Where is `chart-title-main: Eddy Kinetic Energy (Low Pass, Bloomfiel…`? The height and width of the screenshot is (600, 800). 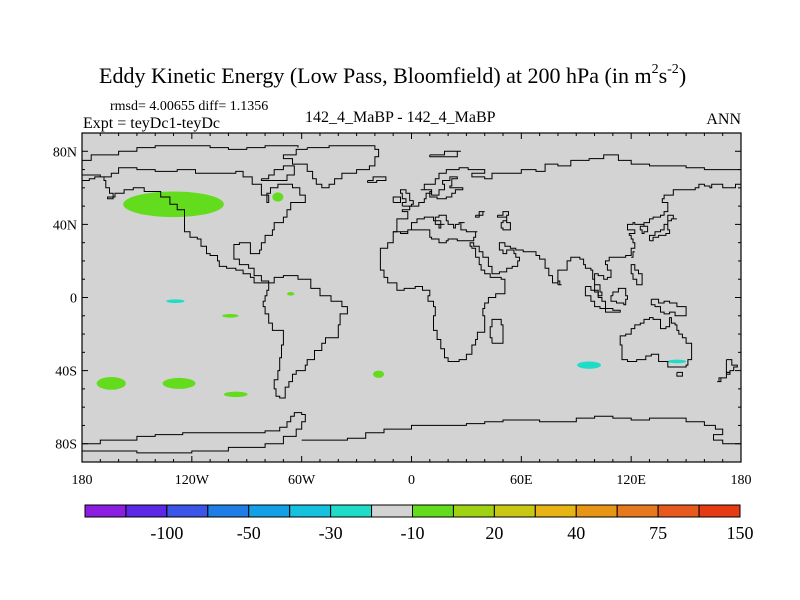 chart-title-main: Eddy Kinetic Energy (Low Pass, Bloomfiel… is located at coordinates (375, 75).